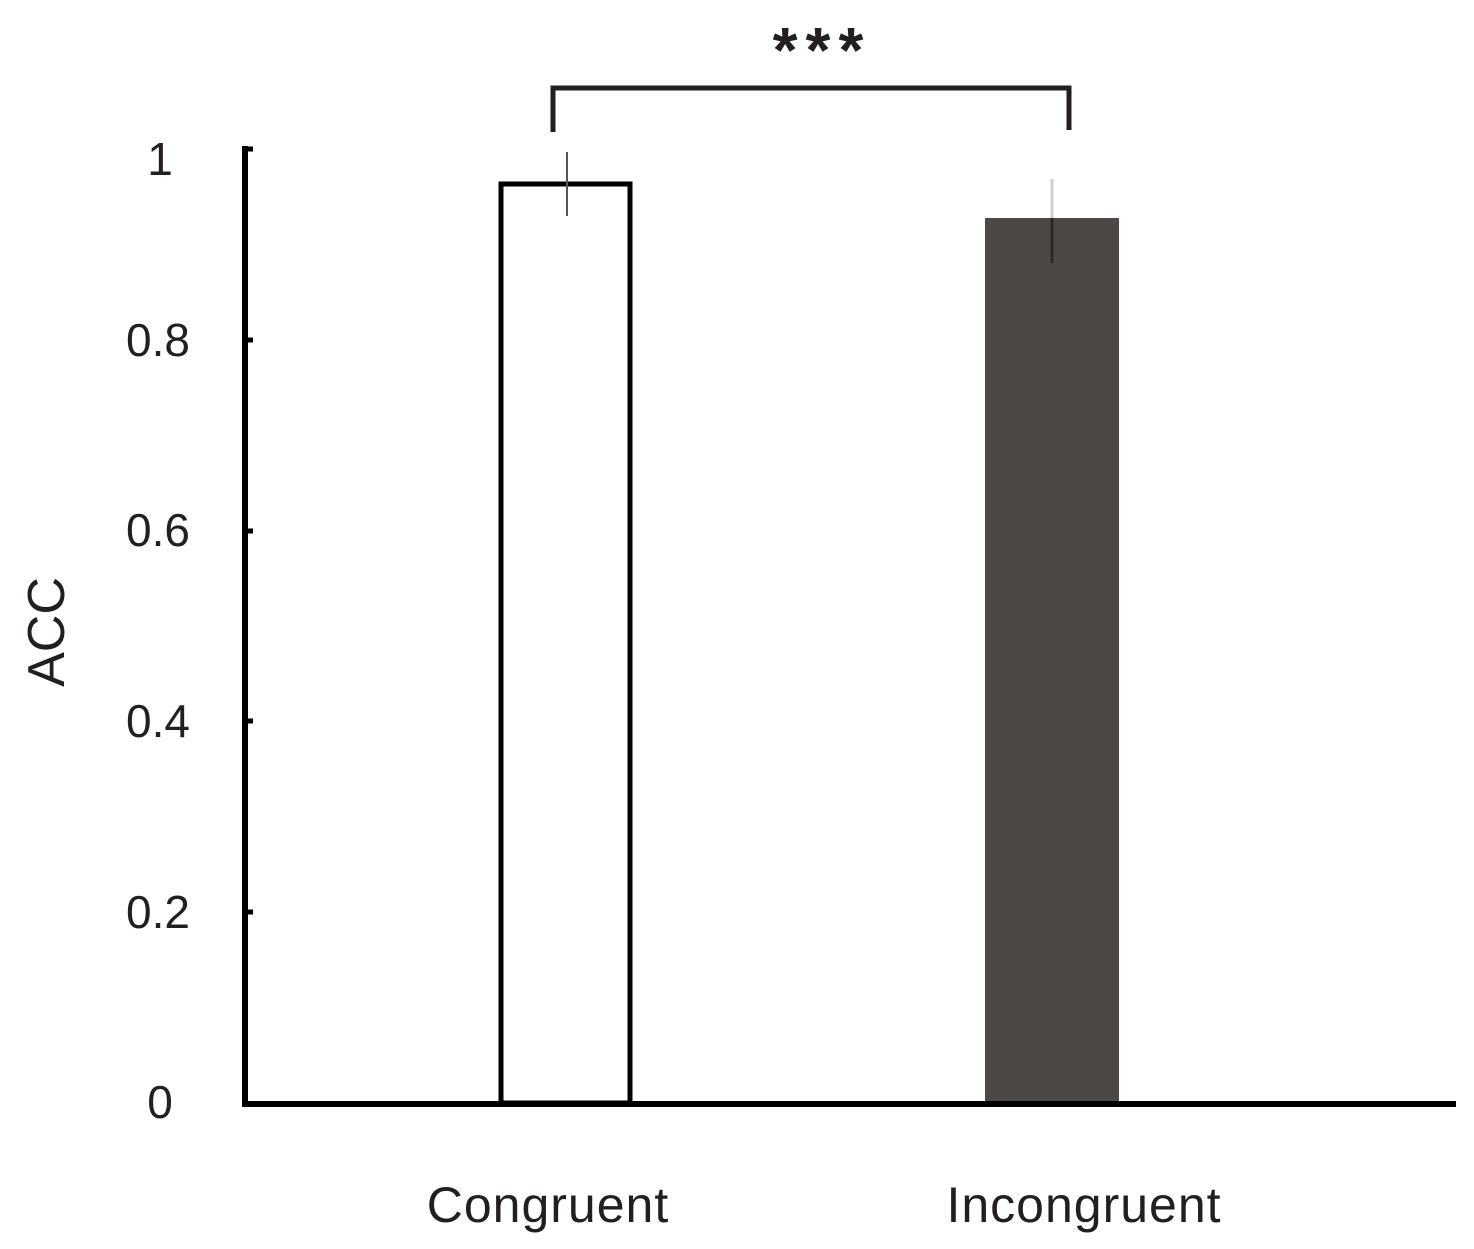 The image size is (1474, 1249). I want to click on x-label-congruent: Congruent, so click(548, 1205).